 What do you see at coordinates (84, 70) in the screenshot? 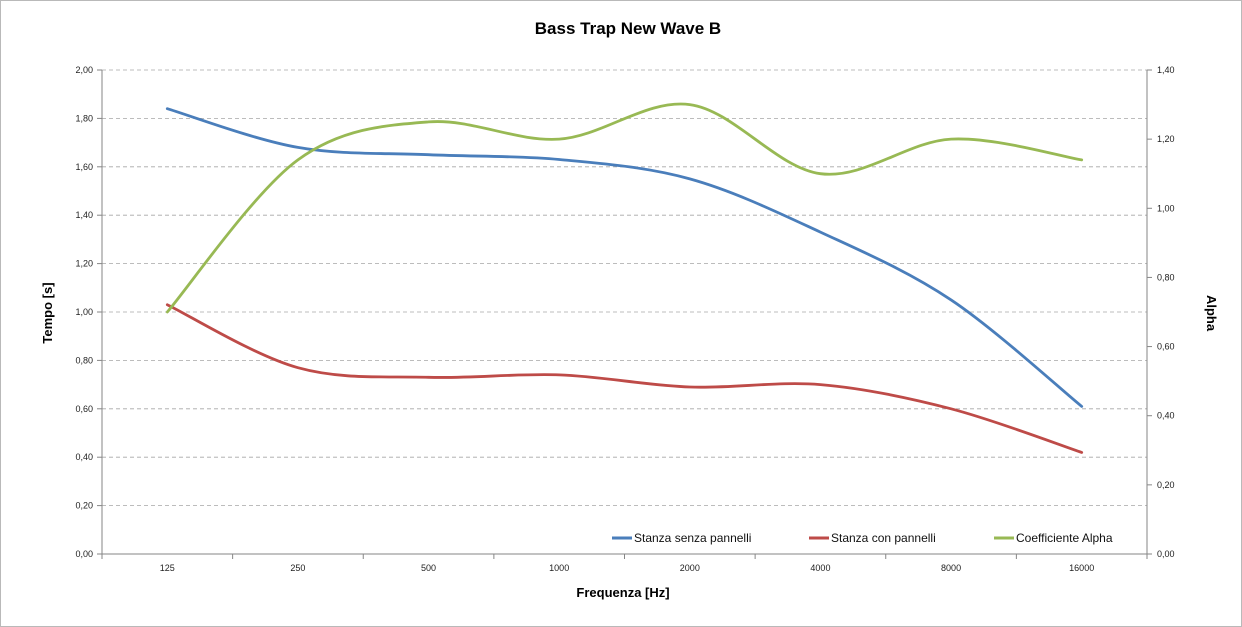
I see `y-tick-label: 2,00` at bounding box center [84, 70].